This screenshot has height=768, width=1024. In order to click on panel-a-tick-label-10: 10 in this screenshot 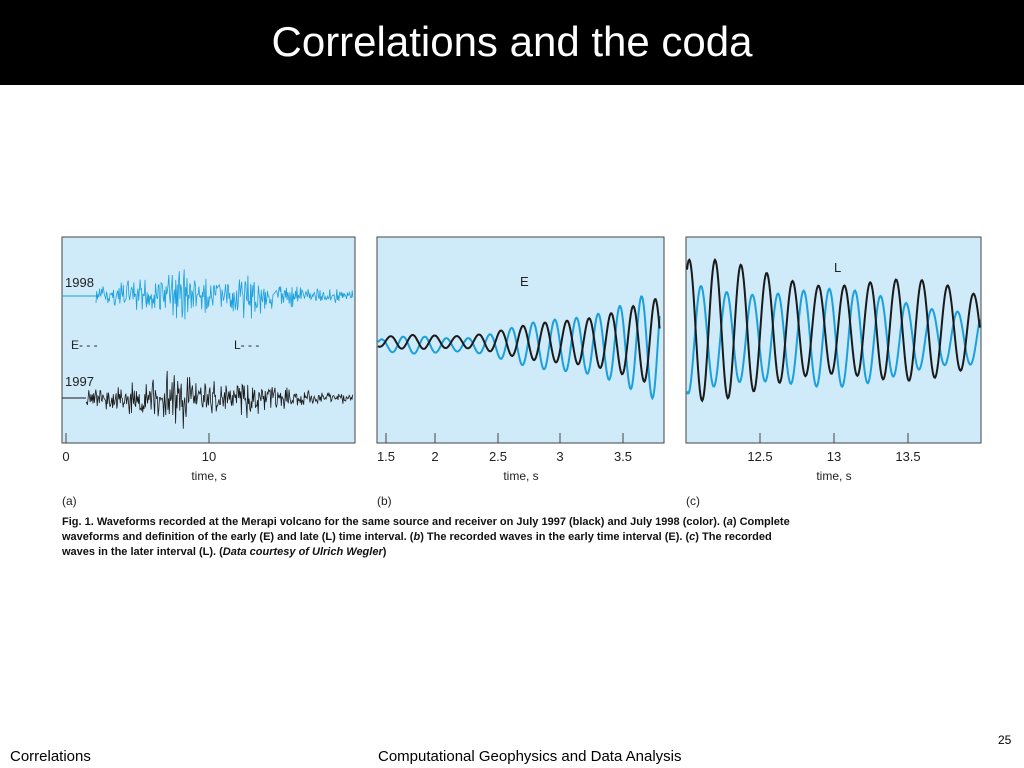, I will do `click(209, 456)`.